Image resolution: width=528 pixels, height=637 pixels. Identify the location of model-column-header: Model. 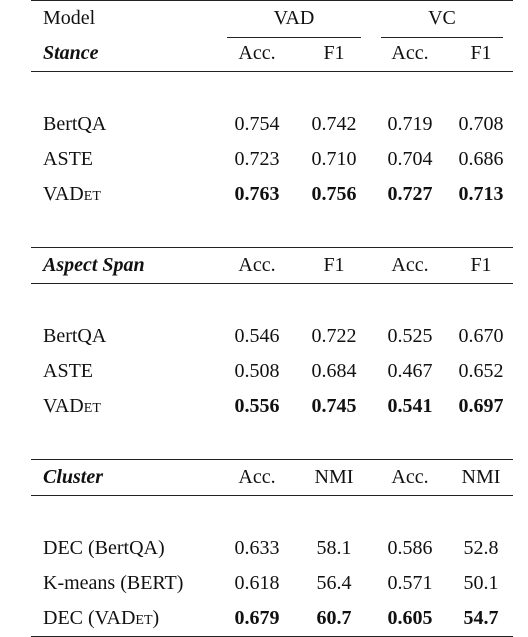
(124, 18).